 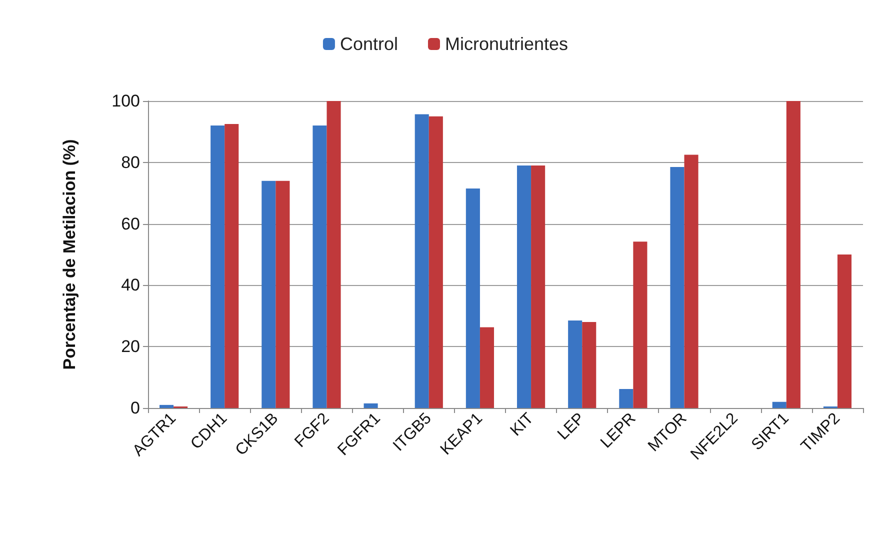 What do you see at coordinates (126, 101) in the screenshot?
I see `y-tick-label: 100` at bounding box center [126, 101].